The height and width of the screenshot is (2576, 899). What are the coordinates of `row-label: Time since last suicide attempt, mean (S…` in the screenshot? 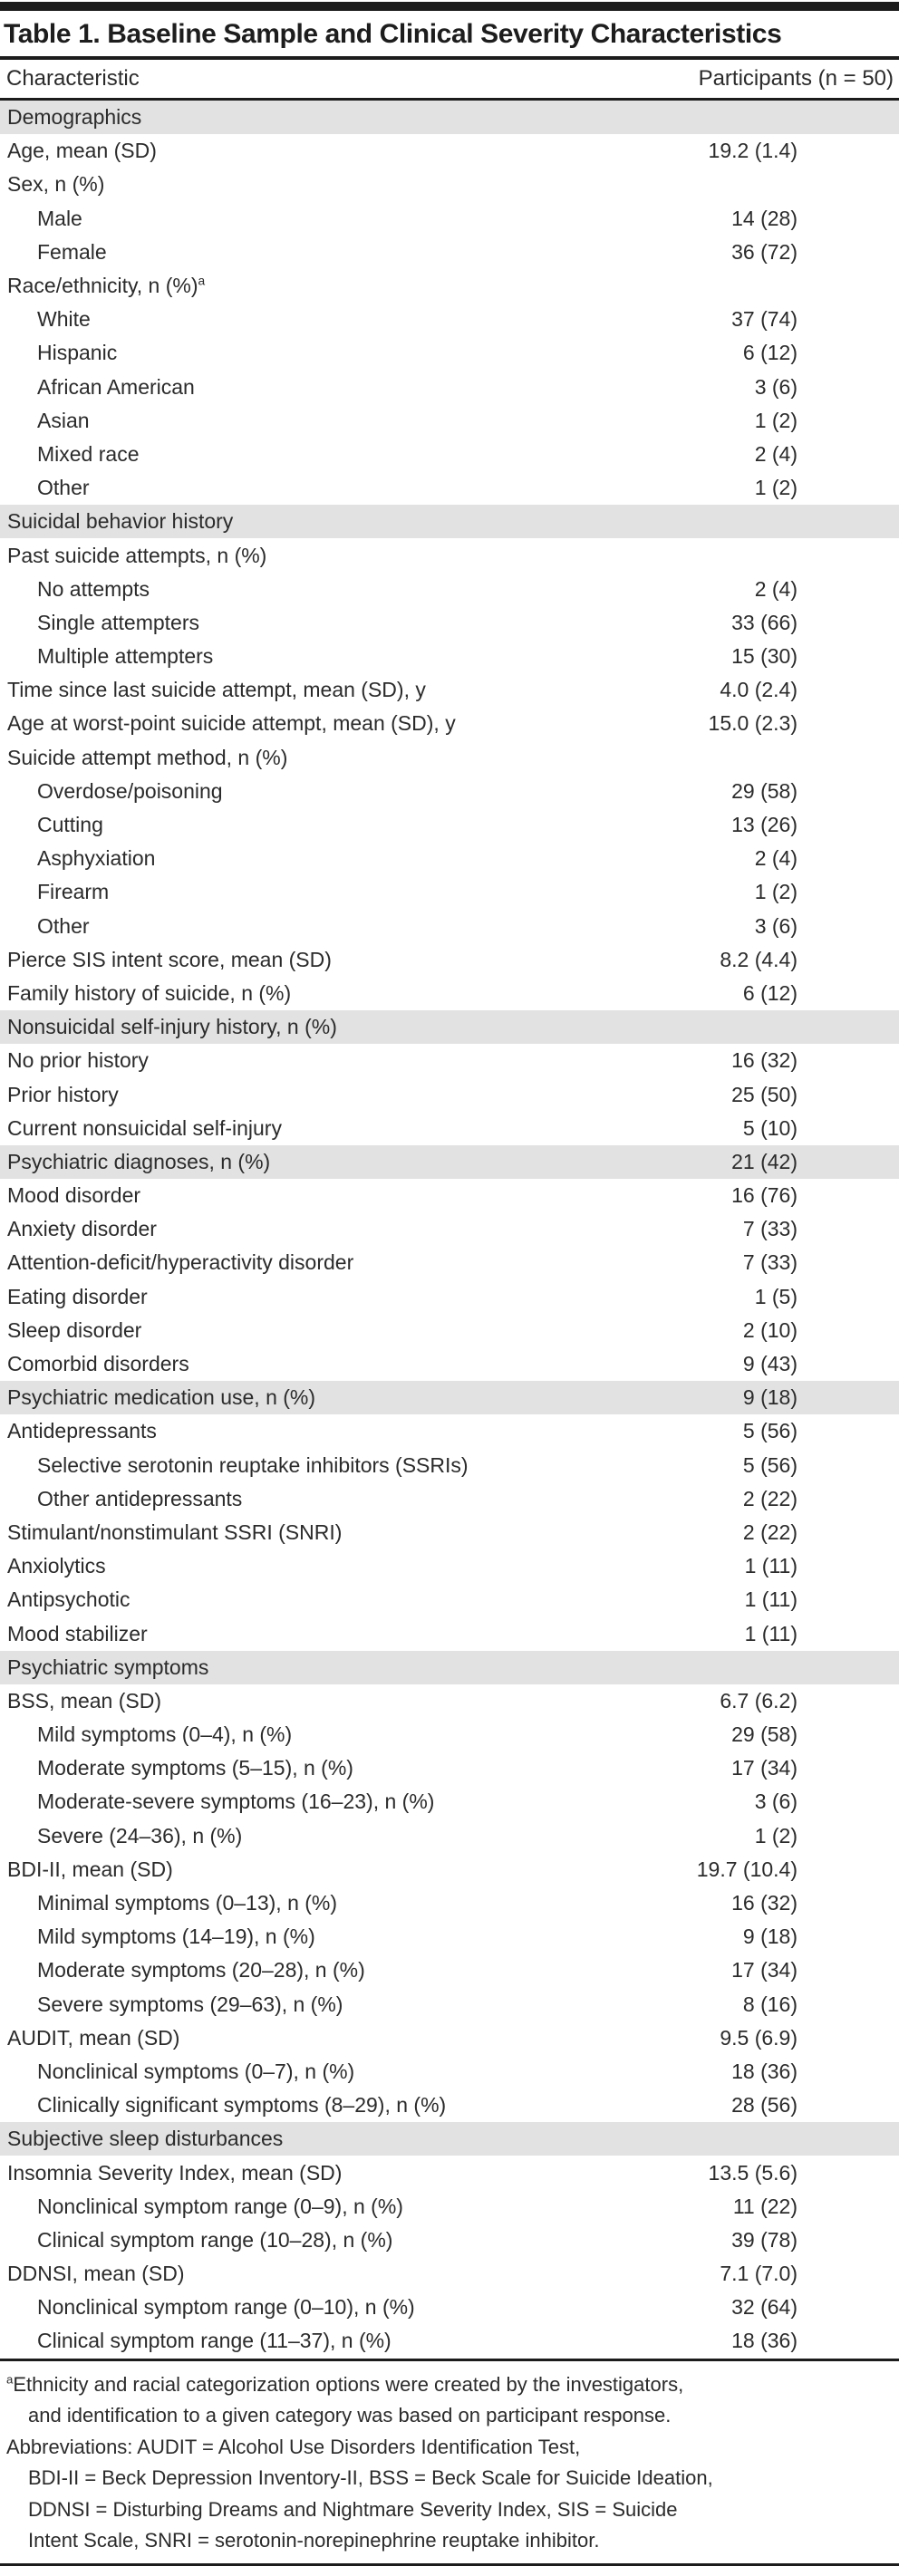 It's located at (216, 690).